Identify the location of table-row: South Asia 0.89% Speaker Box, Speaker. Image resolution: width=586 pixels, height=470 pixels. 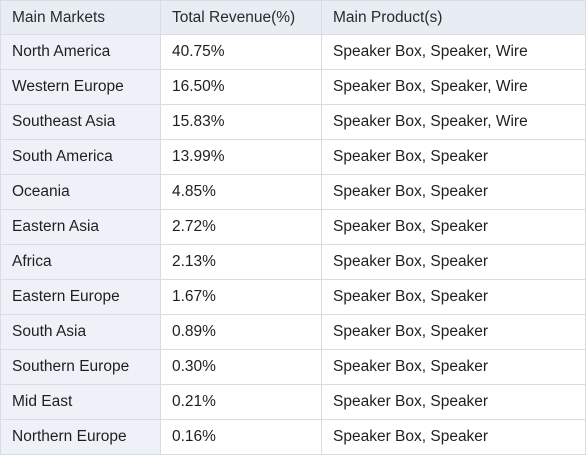
(293, 332).